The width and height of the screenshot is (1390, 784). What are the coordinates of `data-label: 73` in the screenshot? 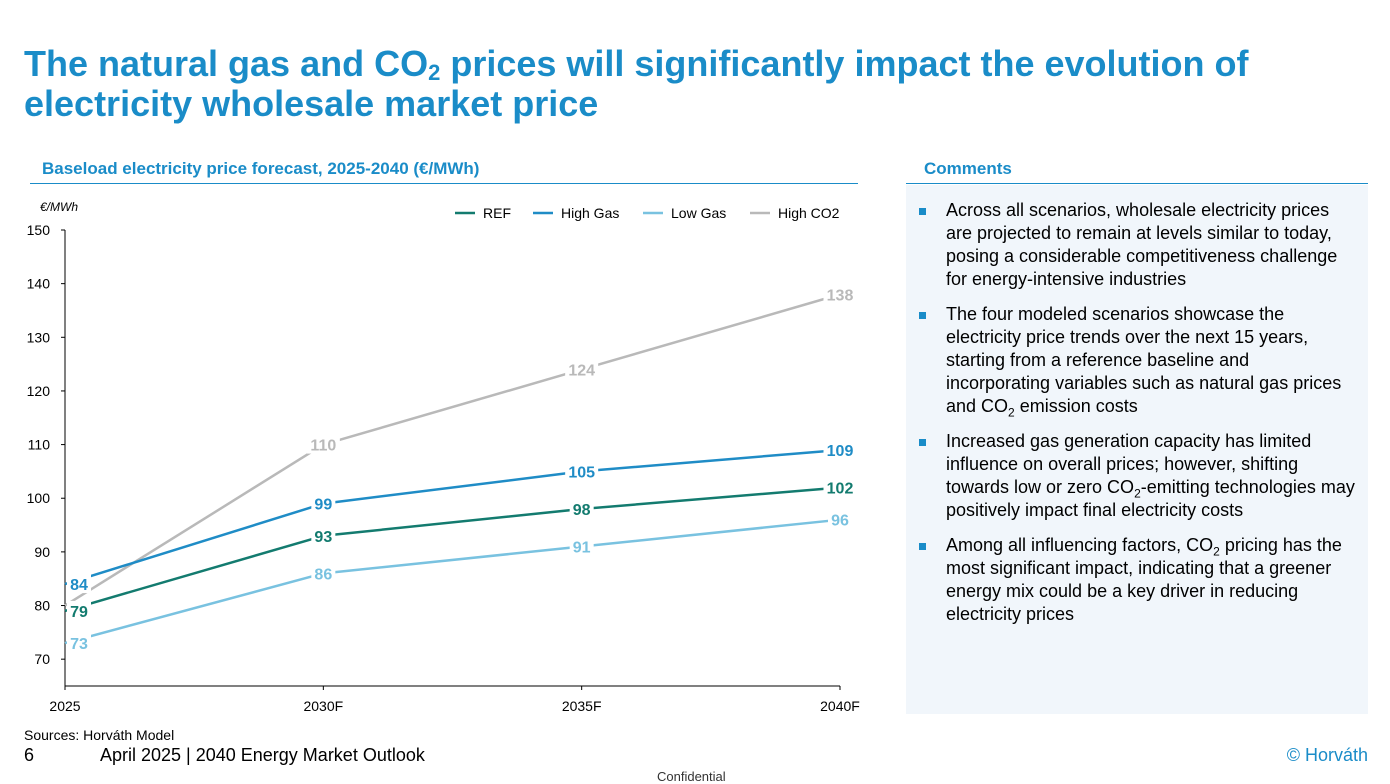 It's located at (79, 644).